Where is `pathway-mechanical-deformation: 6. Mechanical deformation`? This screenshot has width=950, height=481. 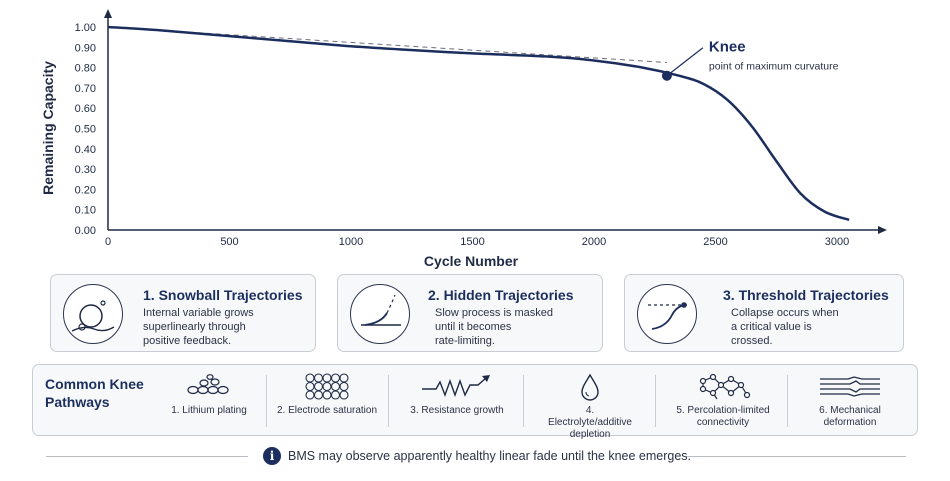
pathway-mechanical-deformation: 6. Mechanical deformation is located at coordinates (850, 400).